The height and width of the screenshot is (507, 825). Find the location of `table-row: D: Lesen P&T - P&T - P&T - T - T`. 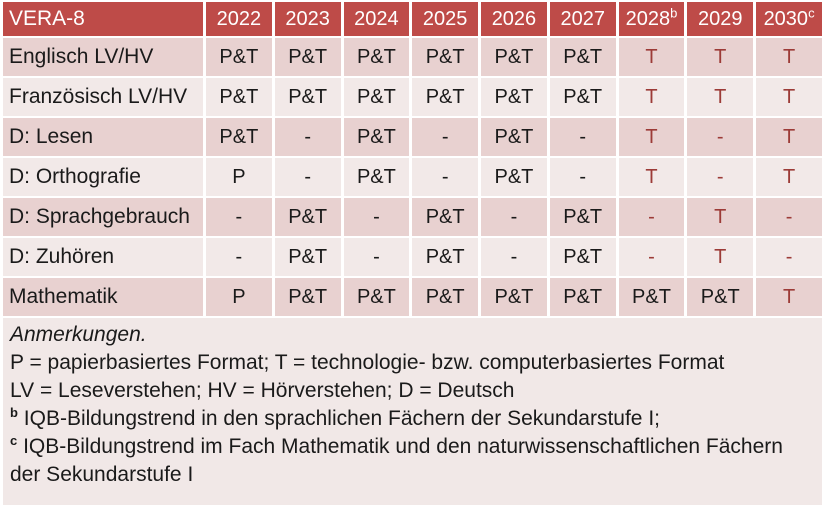

table-row: D: Lesen P&T - P&T - P&T - T - T is located at coordinates (412, 137).